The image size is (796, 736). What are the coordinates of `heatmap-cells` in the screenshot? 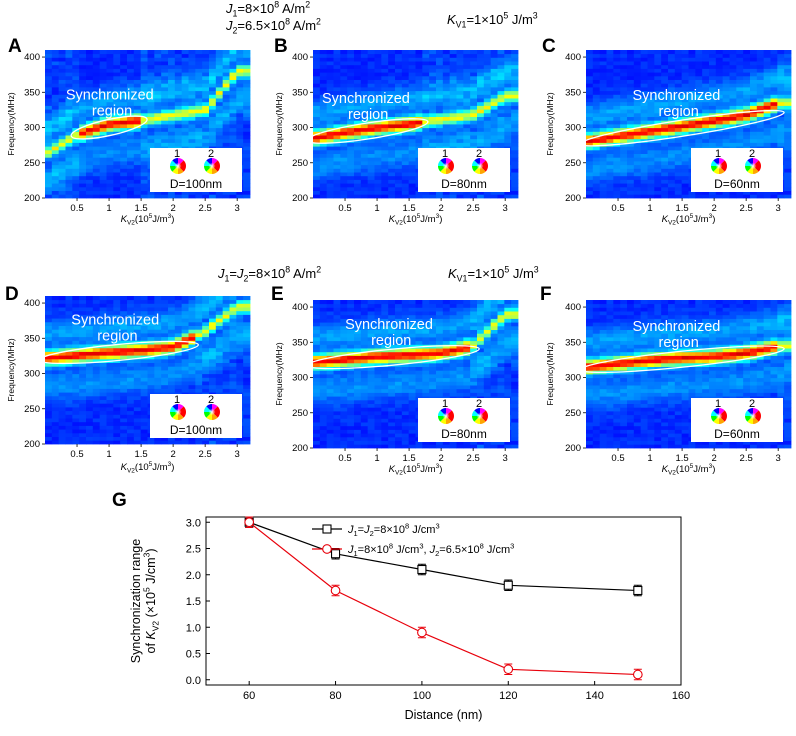 It's located at (689, 374).